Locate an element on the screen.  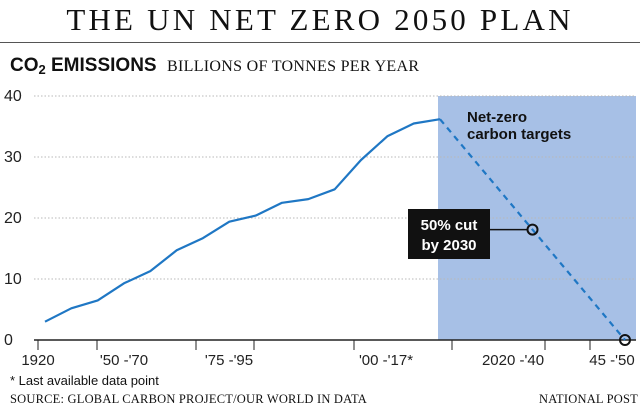
y-tick-label: 0 is located at coordinates (8, 340).